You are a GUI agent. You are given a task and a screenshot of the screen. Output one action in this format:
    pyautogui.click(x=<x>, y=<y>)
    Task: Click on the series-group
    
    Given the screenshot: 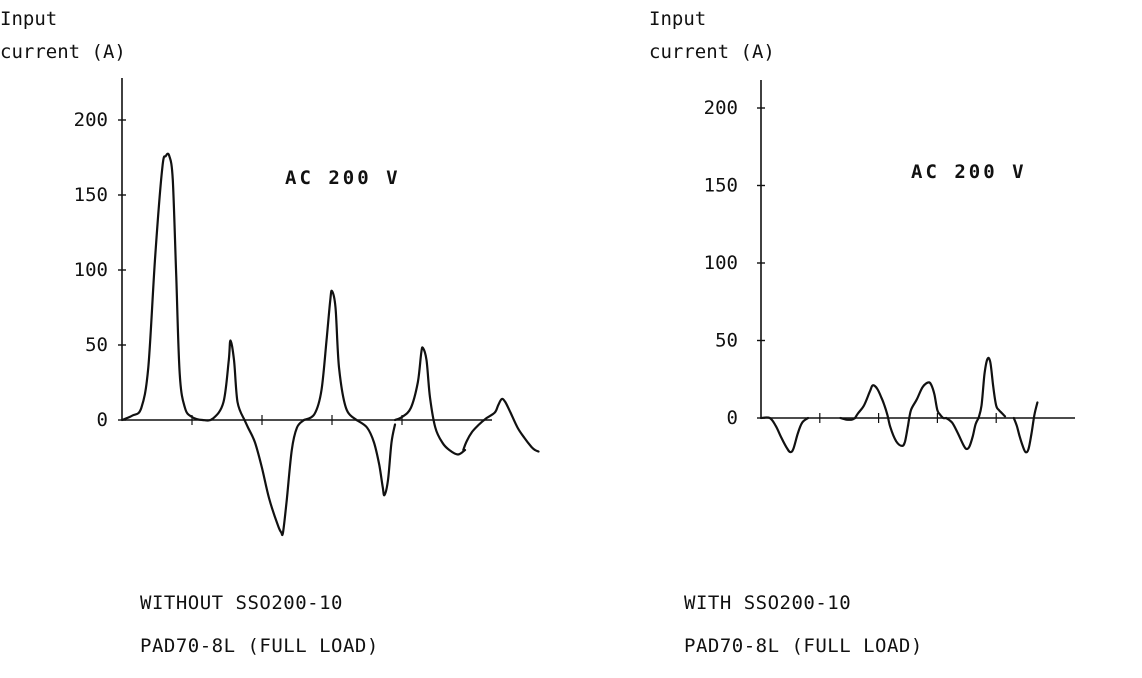 What is the action you would take?
    pyautogui.click(x=899, y=405)
    